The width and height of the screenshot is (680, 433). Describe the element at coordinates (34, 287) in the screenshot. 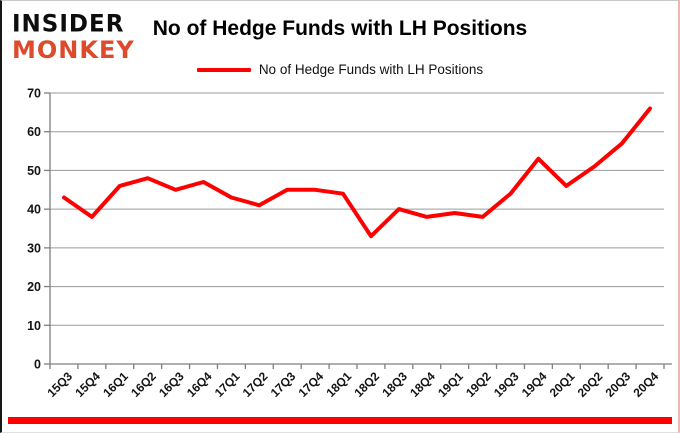

I see `y-axis-label: 20` at that location.